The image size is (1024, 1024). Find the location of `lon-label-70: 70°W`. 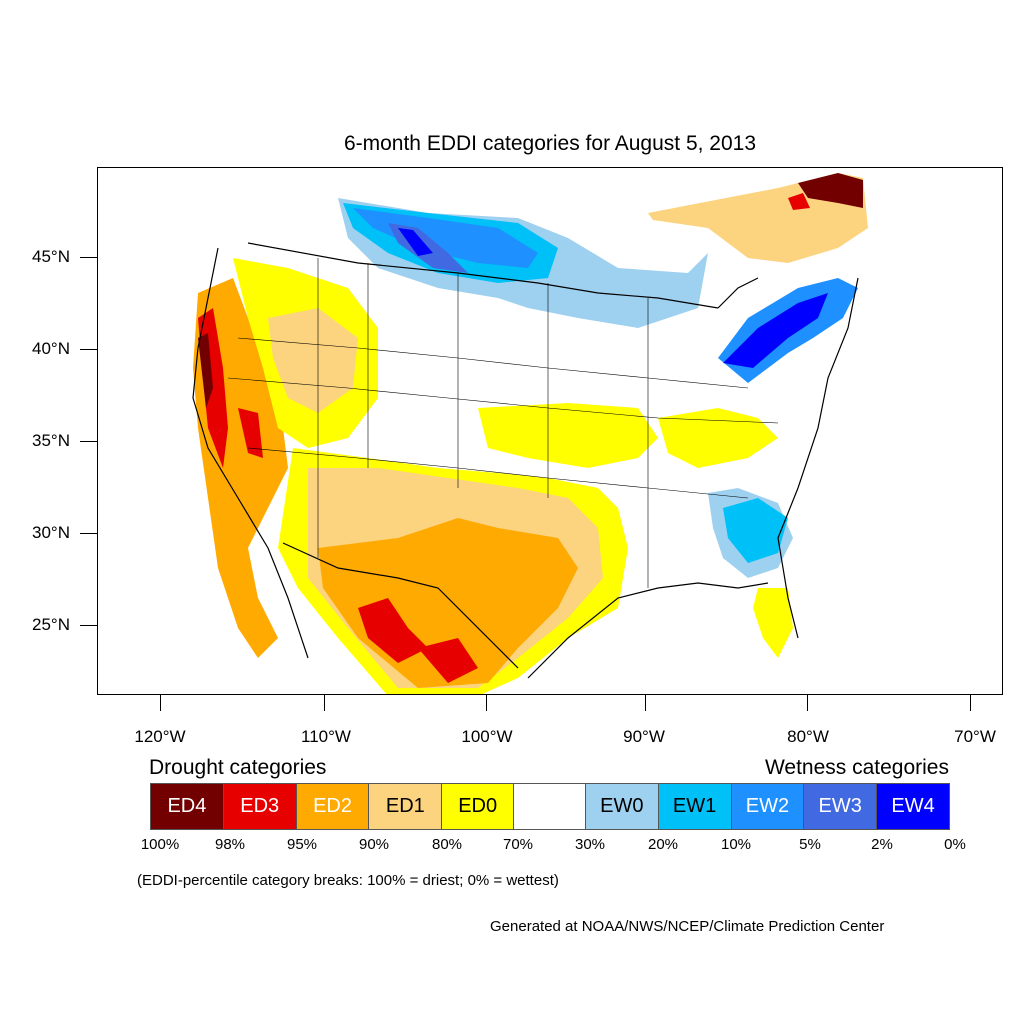

lon-label-70: 70°W is located at coordinates (975, 736).